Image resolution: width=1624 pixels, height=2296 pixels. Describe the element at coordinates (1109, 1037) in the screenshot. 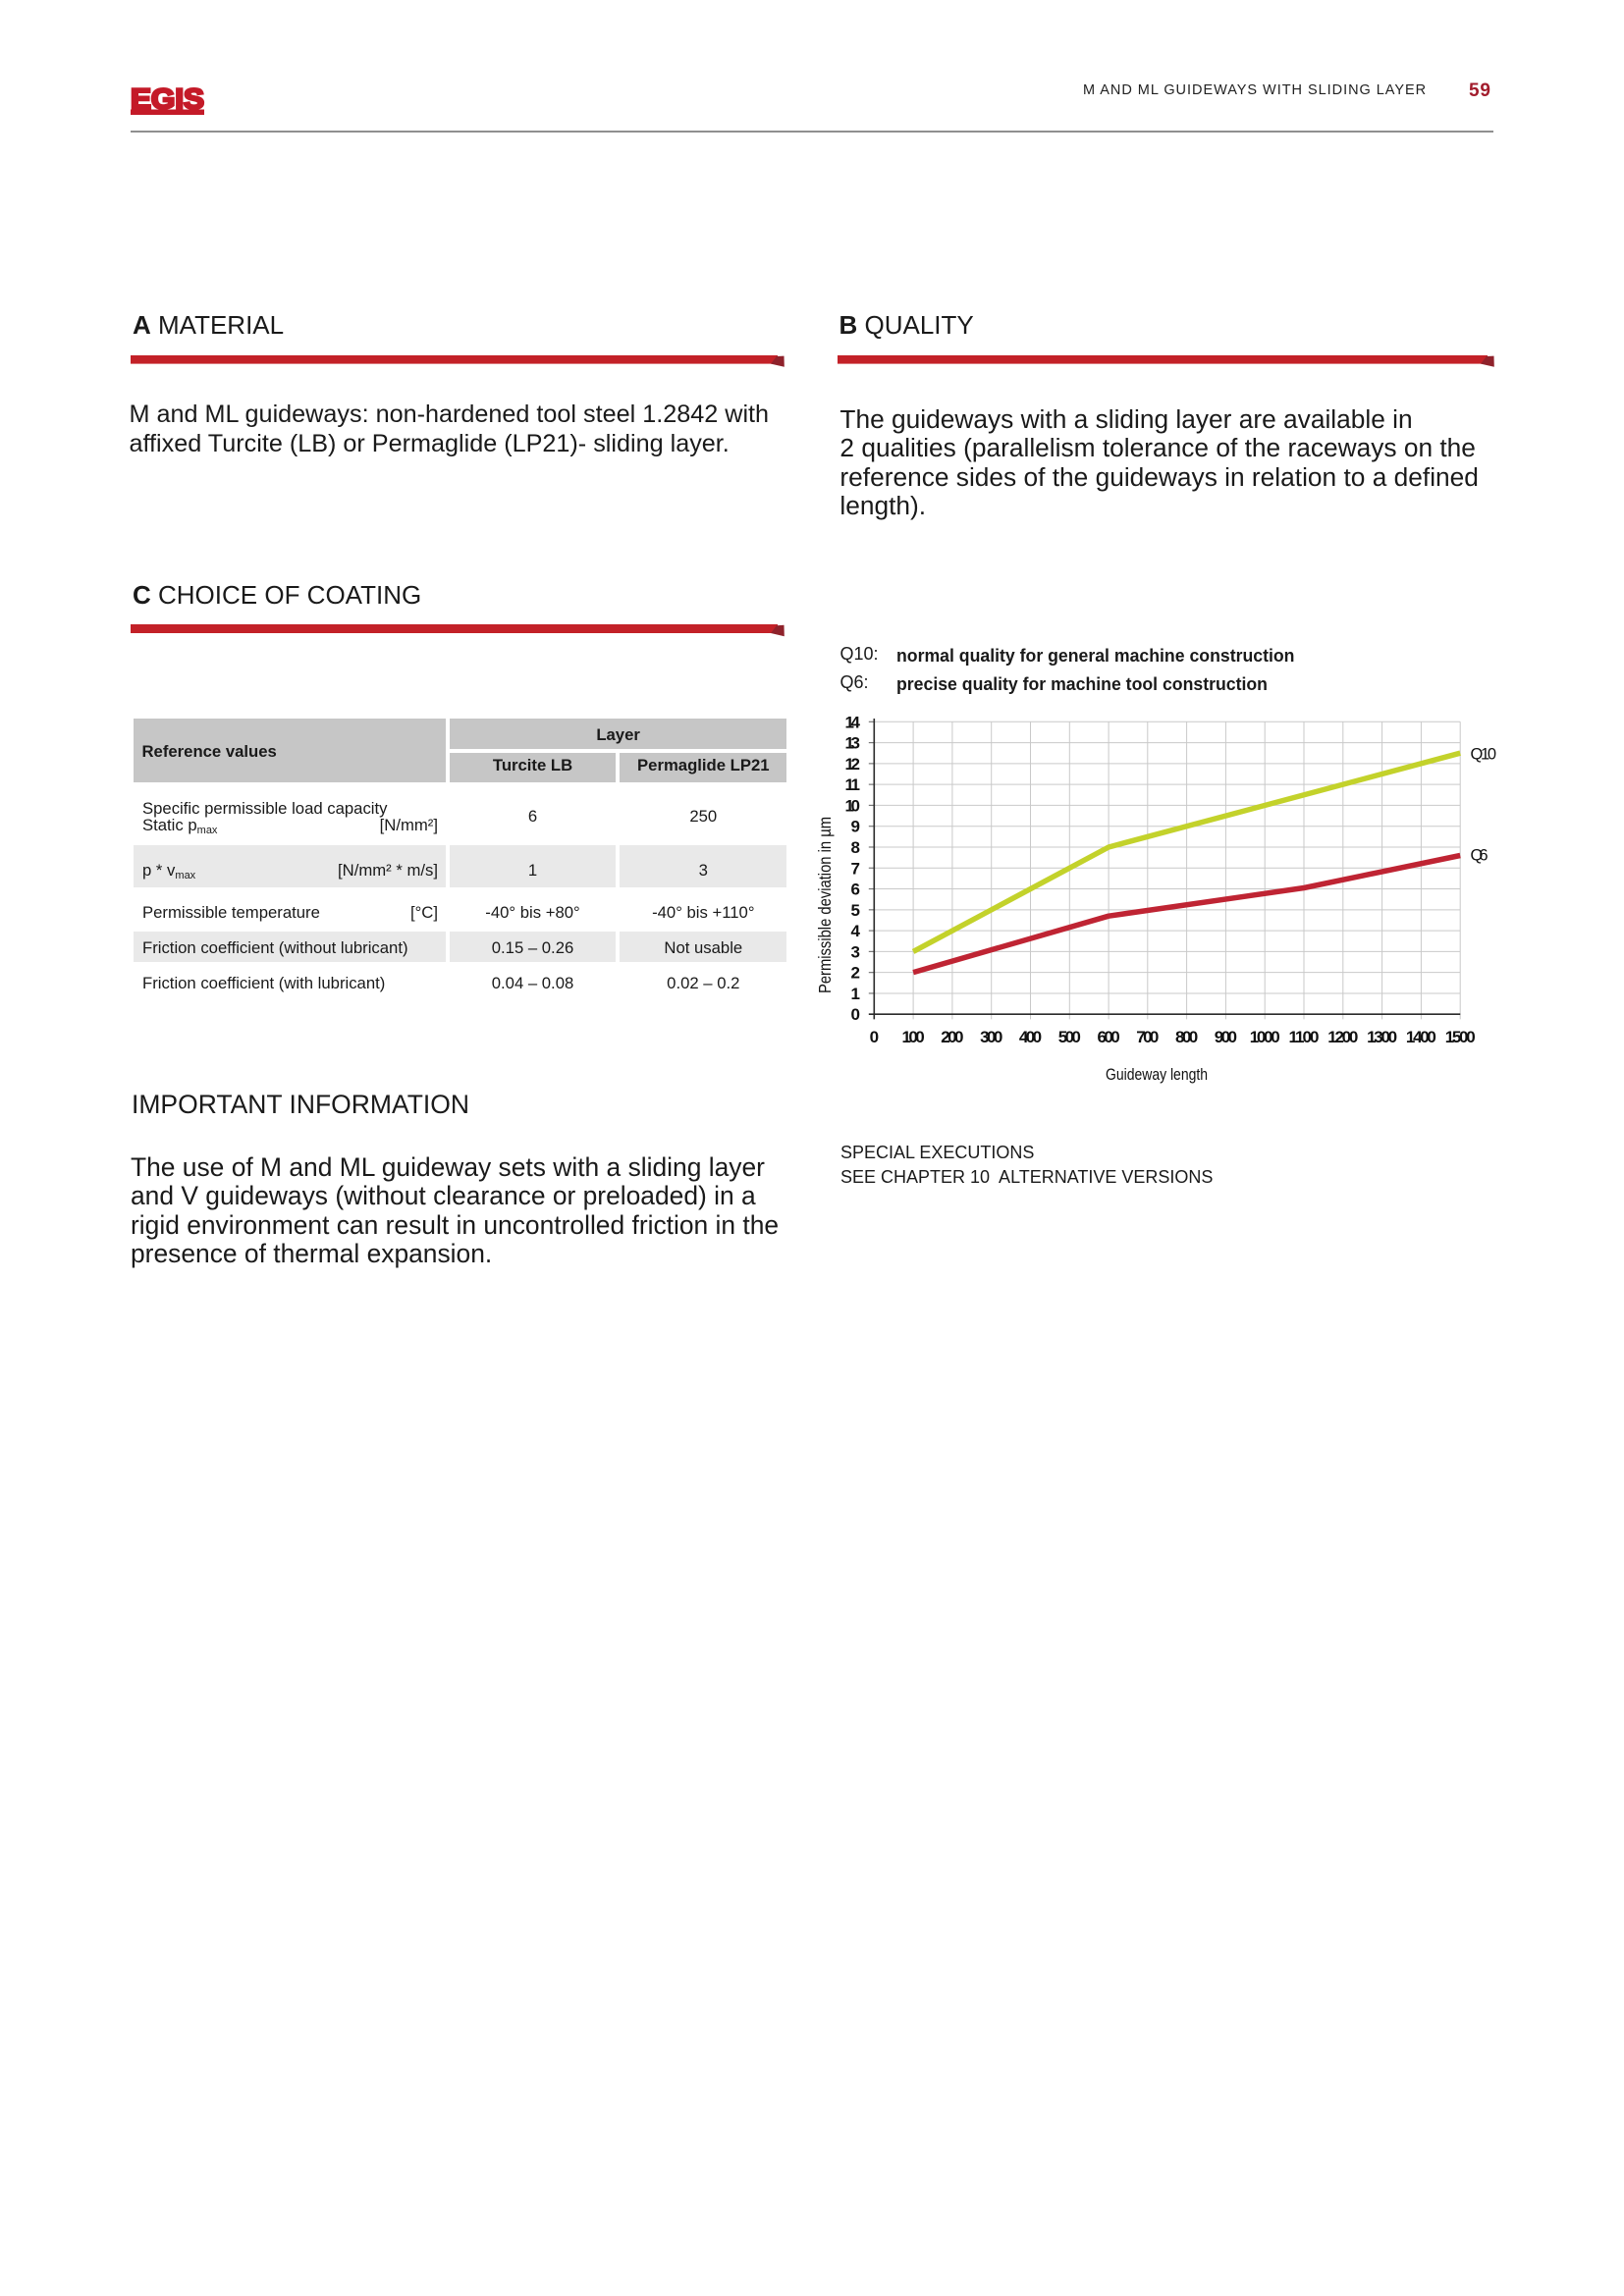

I see `svg-text: 600` at that location.